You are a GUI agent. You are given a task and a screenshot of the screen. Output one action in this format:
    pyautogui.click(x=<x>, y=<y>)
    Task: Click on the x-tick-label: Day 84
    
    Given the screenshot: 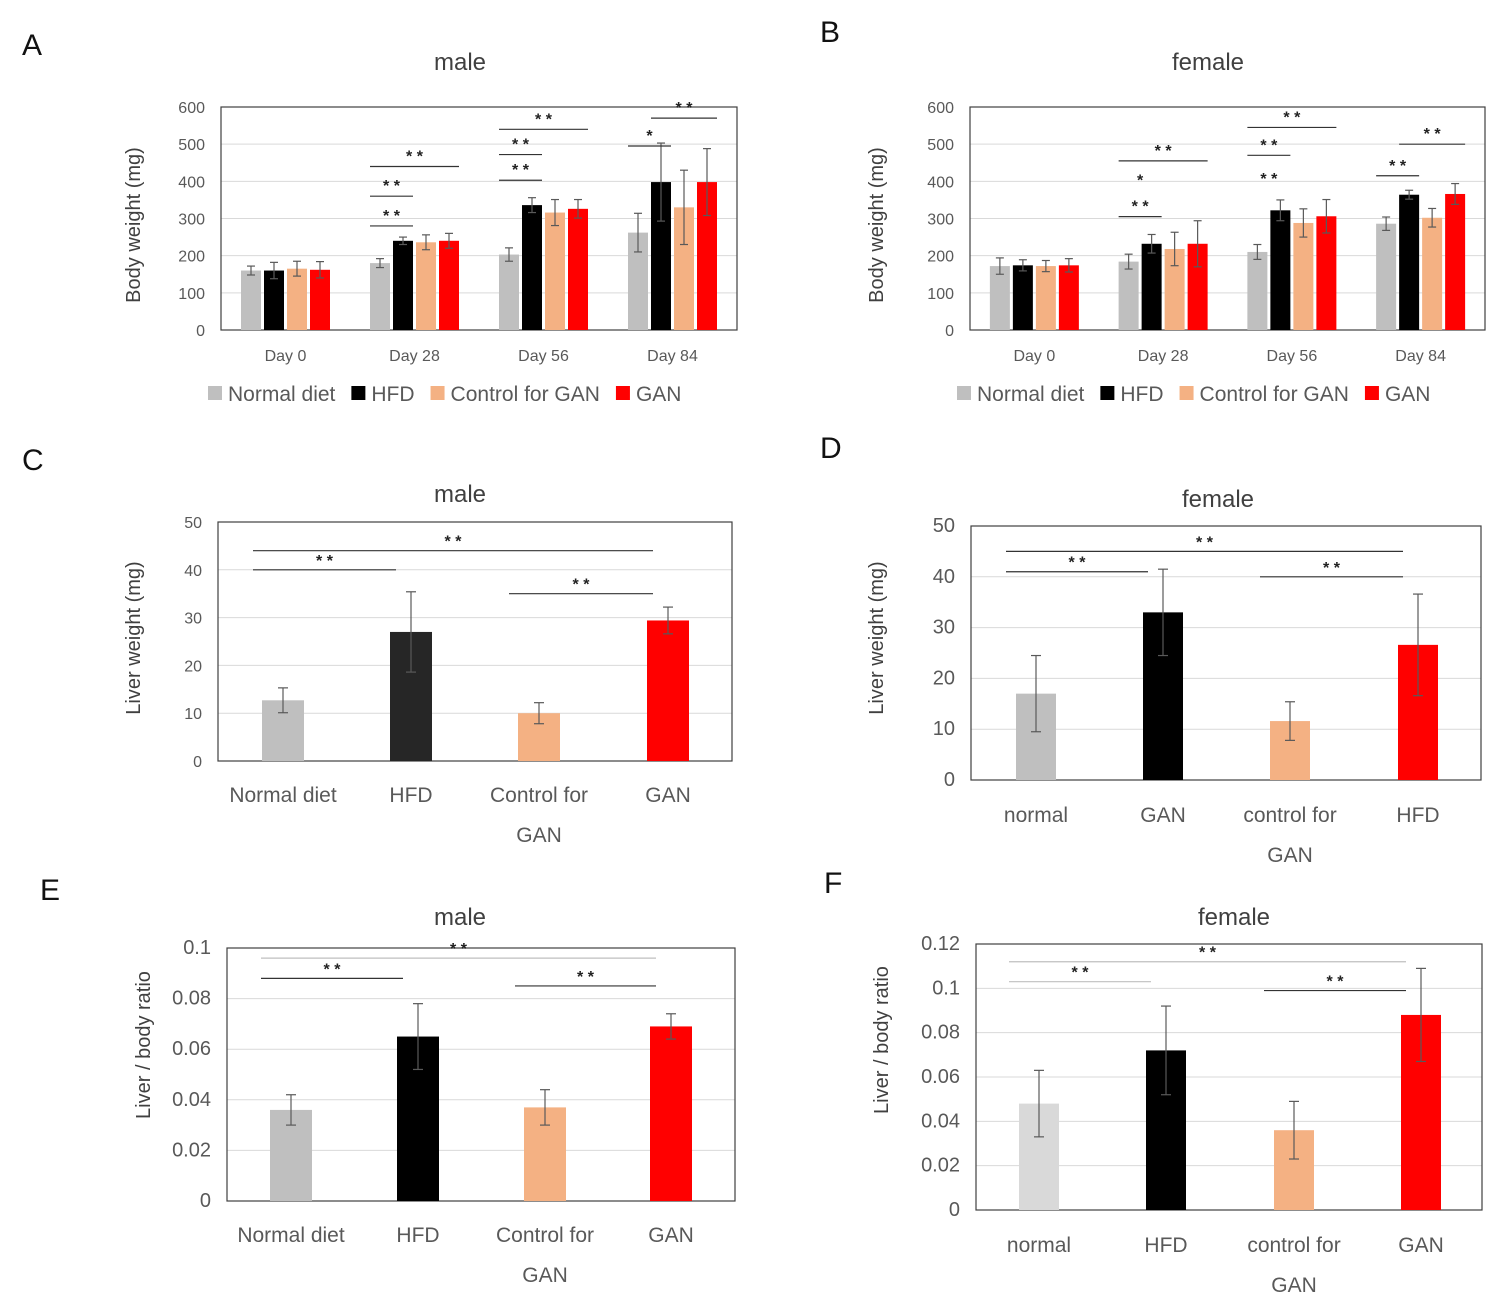 What is the action you would take?
    pyautogui.click(x=672, y=356)
    